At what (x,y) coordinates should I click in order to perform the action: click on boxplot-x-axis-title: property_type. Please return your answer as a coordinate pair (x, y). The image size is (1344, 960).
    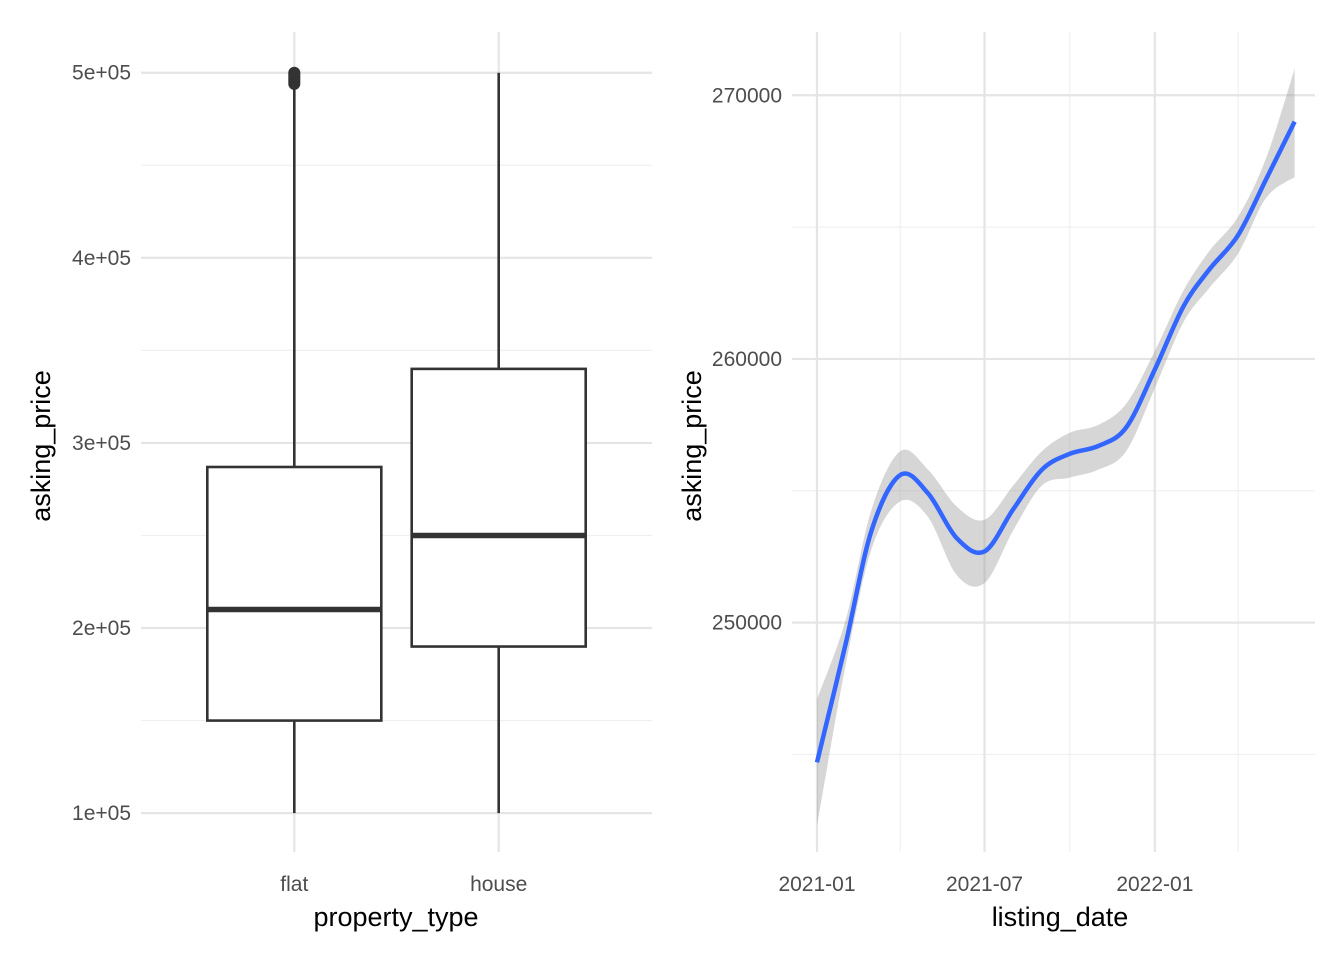
    Looking at the image, I should click on (395, 917).